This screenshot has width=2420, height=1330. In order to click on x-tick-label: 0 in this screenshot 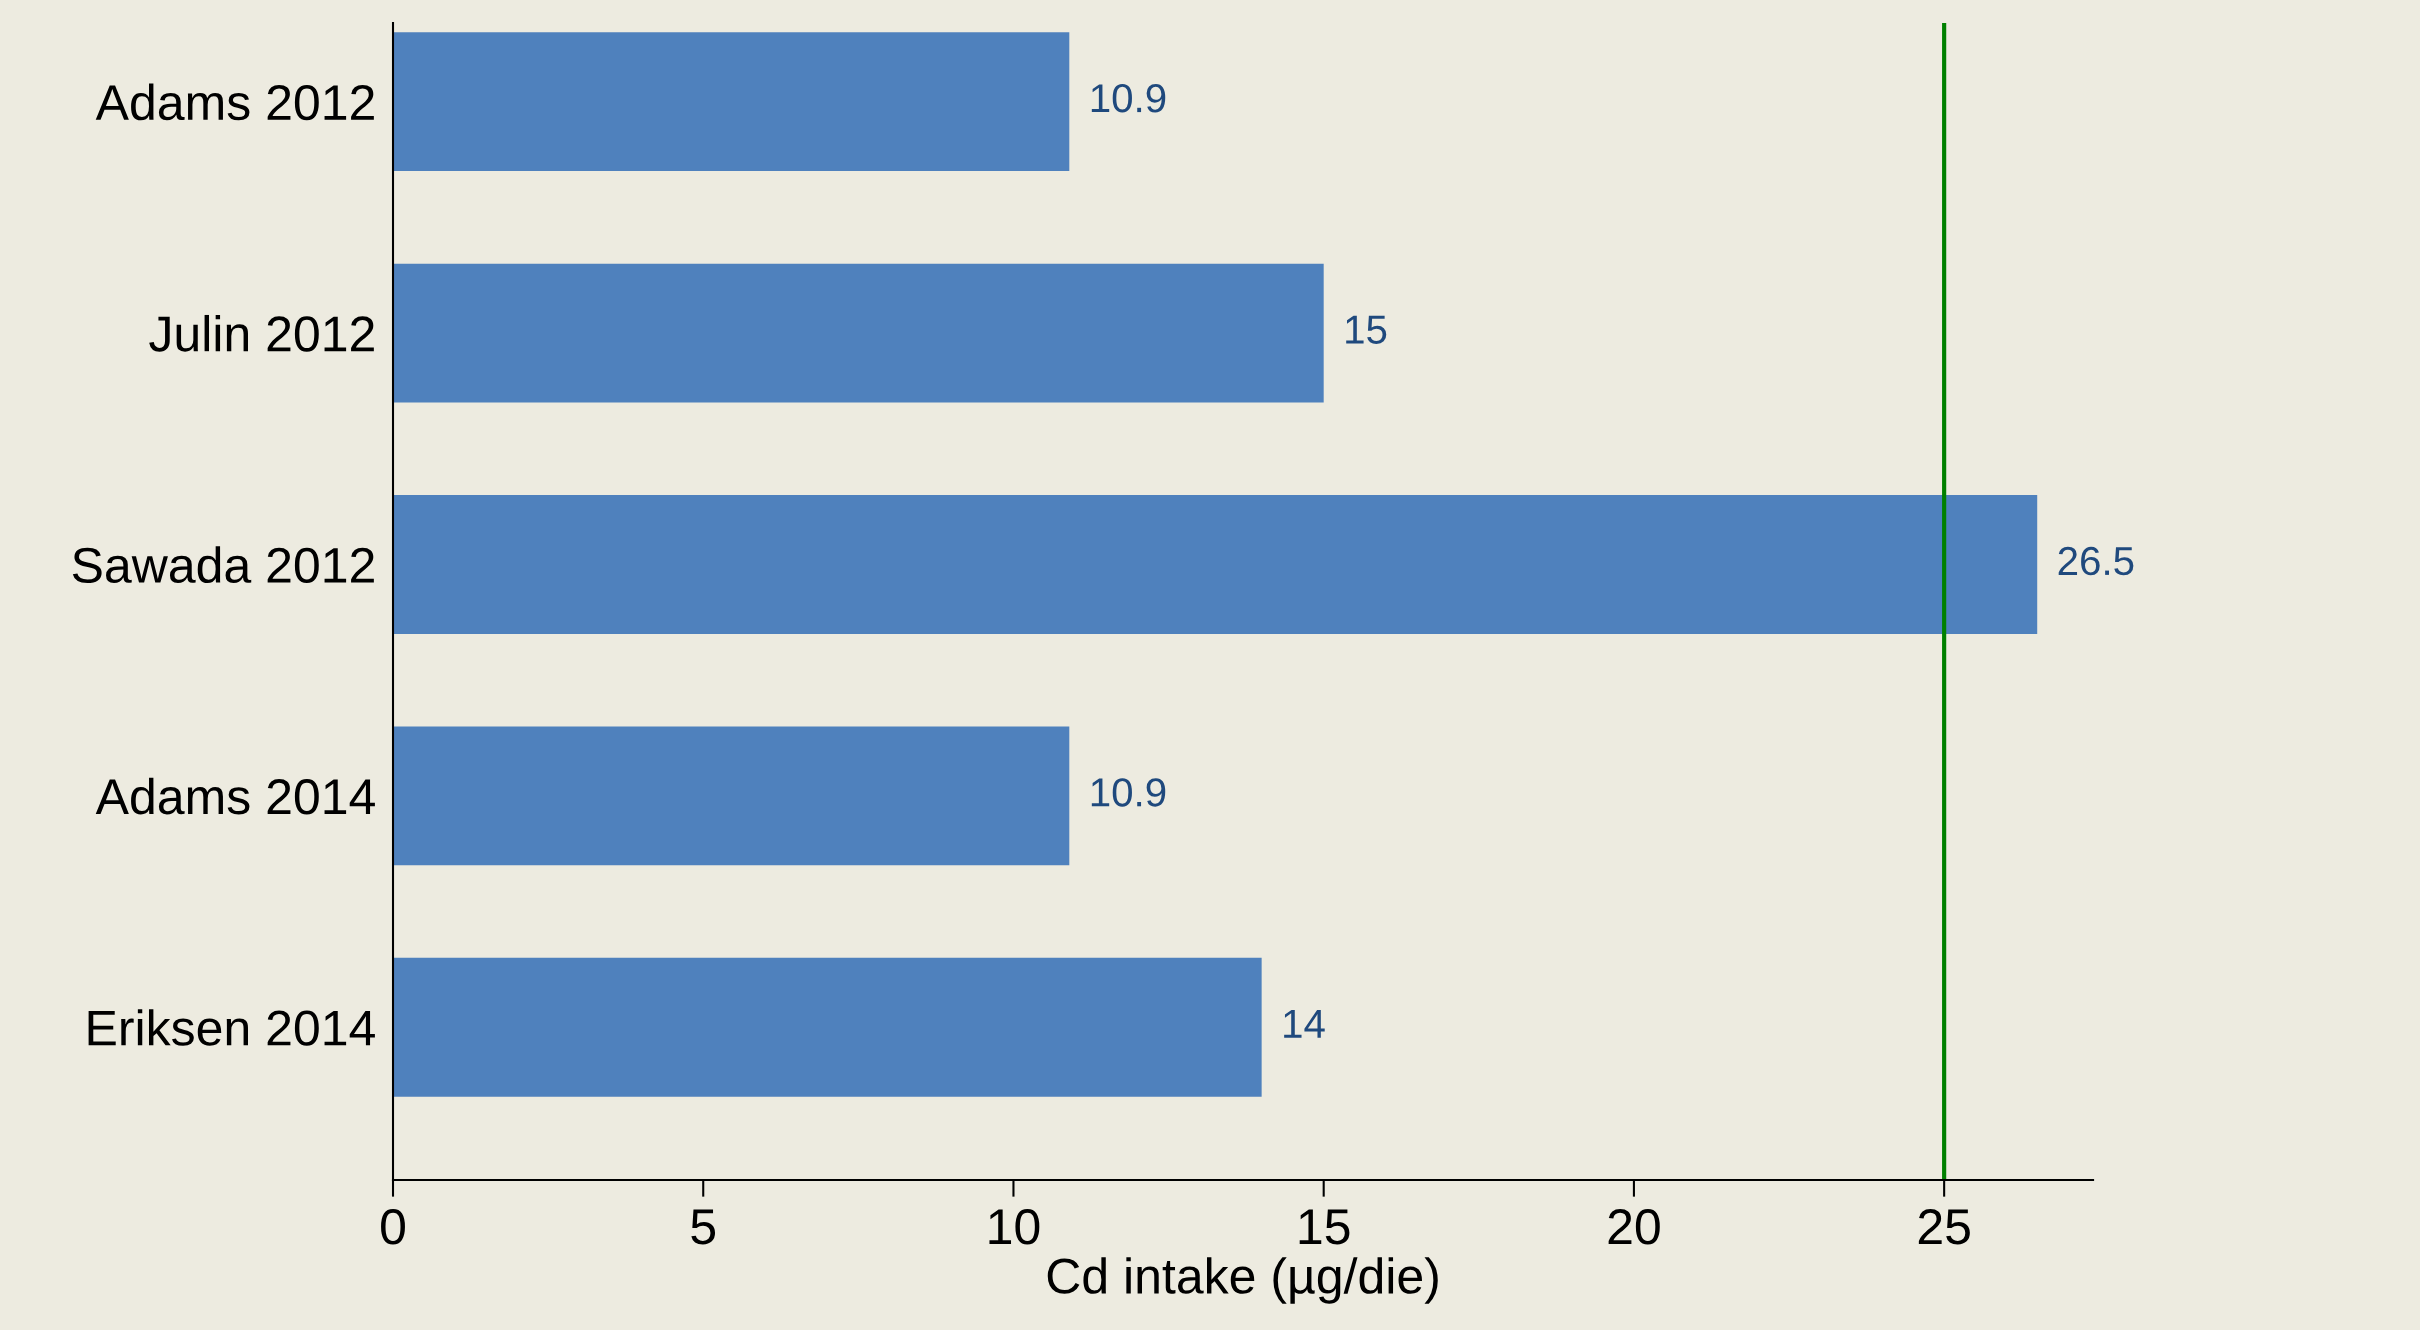, I will do `click(393, 1227)`.